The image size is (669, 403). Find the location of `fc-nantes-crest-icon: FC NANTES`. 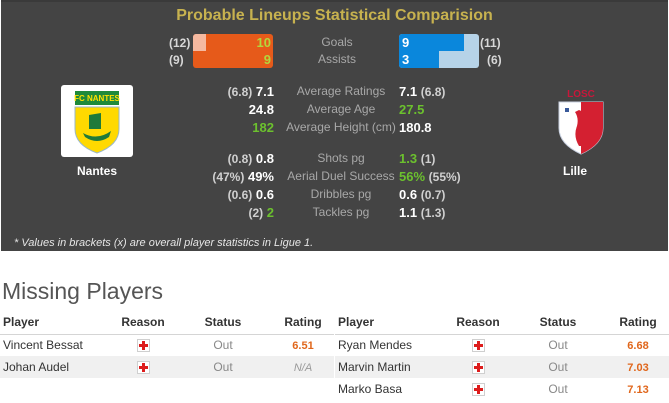

fc-nantes-crest-icon: FC NANTES is located at coordinates (97, 122).